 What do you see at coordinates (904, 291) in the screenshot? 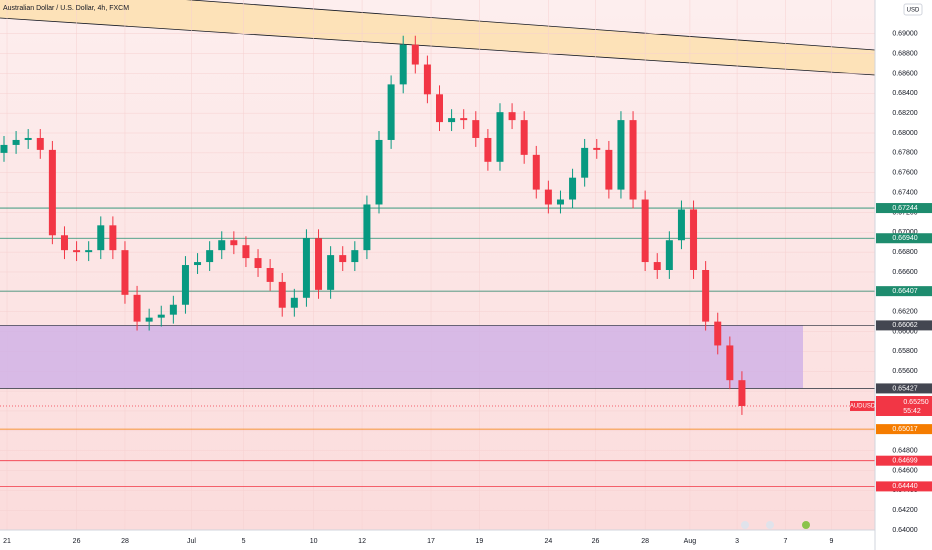
I see `level-label: 0.66407` at bounding box center [904, 291].